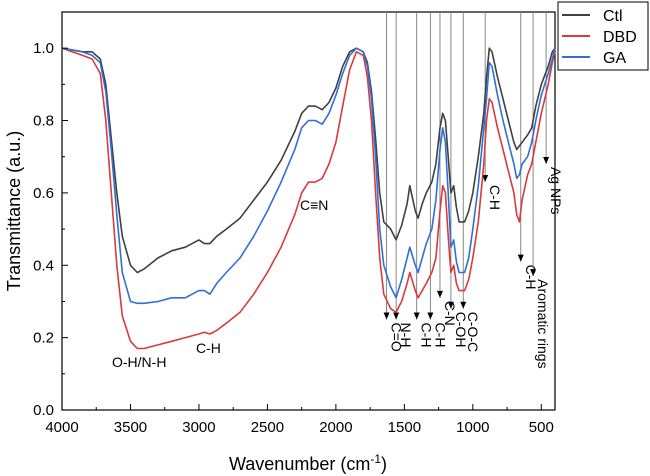  I want to click on annotation-label: C=O, so click(397, 337).